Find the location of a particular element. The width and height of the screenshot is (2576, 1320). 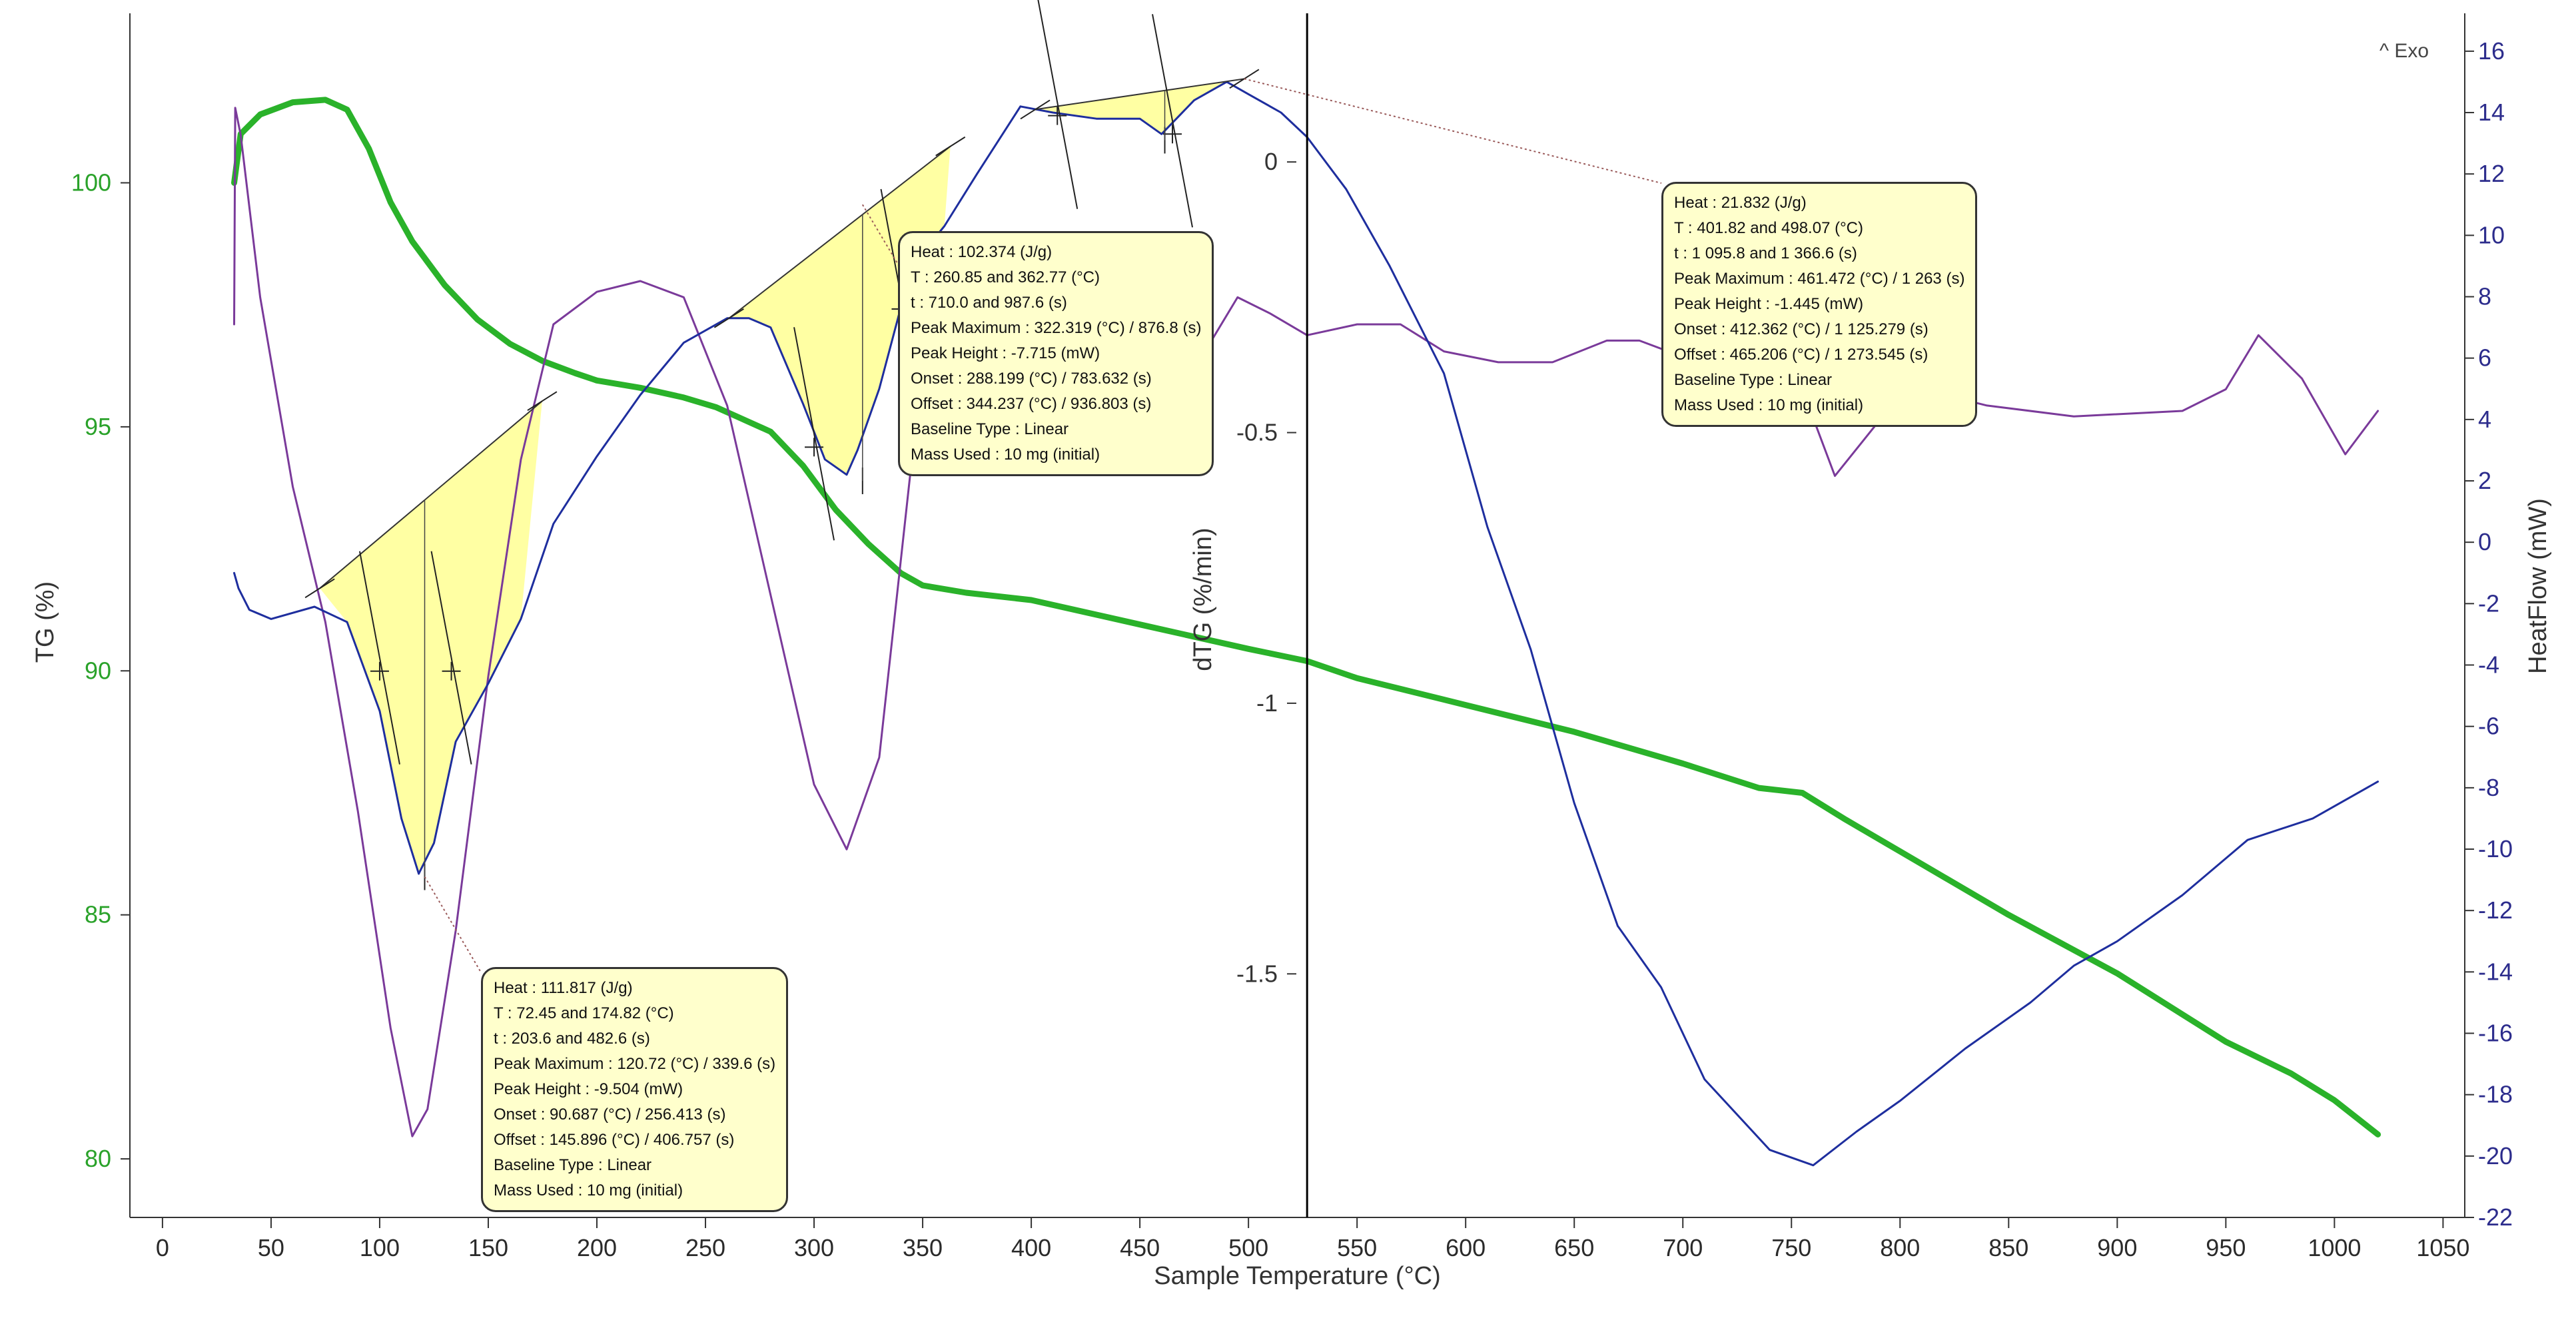

annotation-line: Offset : 344.237 (°C) / 936.803 (s) is located at coordinates (1031, 404).